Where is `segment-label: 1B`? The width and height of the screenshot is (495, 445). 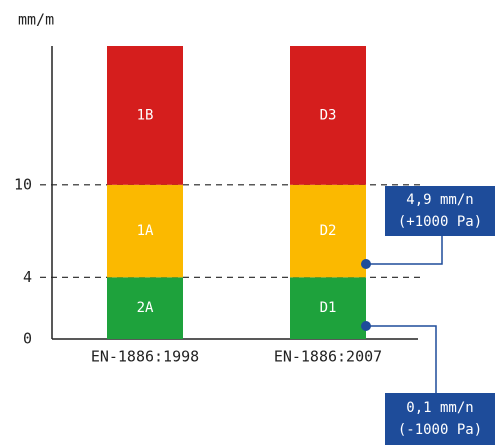 segment-label: 1B is located at coordinates (145, 115).